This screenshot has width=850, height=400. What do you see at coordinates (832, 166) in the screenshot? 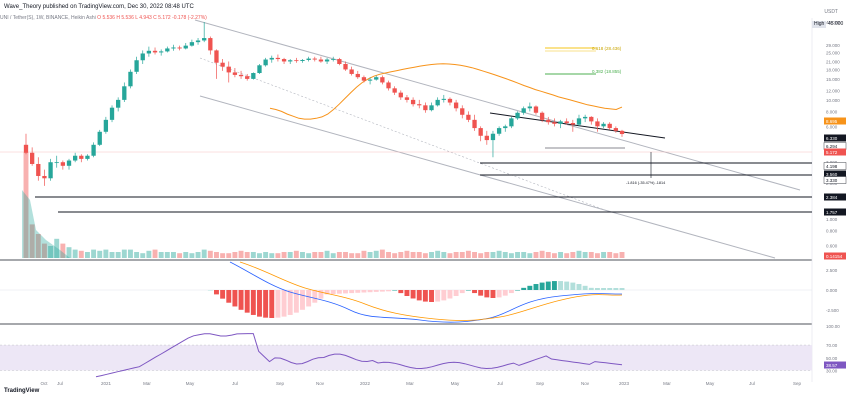
I see `level-tag-4198: 4.198` at bounding box center [832, 166].